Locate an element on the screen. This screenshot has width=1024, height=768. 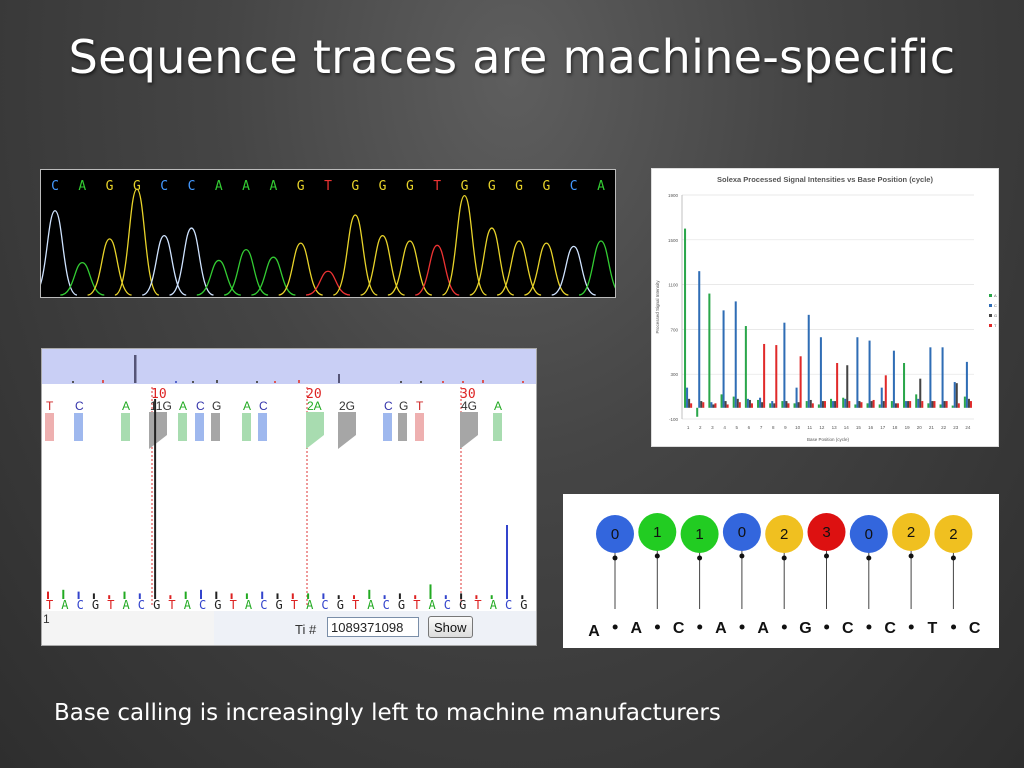
x-tick-label: 3 is located at coordinates (712, 427).